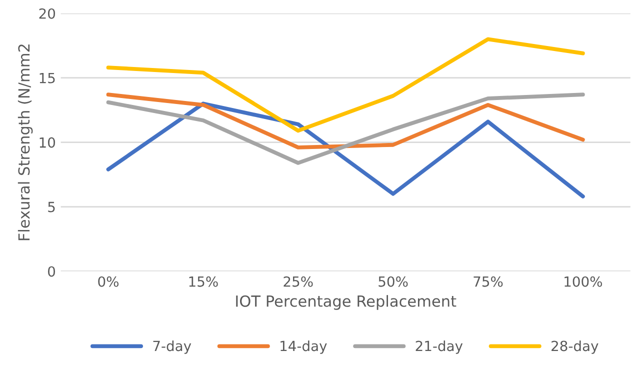 This screenshot has width=640, height=382. Describe the element at coordinates (25, 142) in the screenshot. I see `y-axis-title: Flexural Strength (N/mm2` at that location.